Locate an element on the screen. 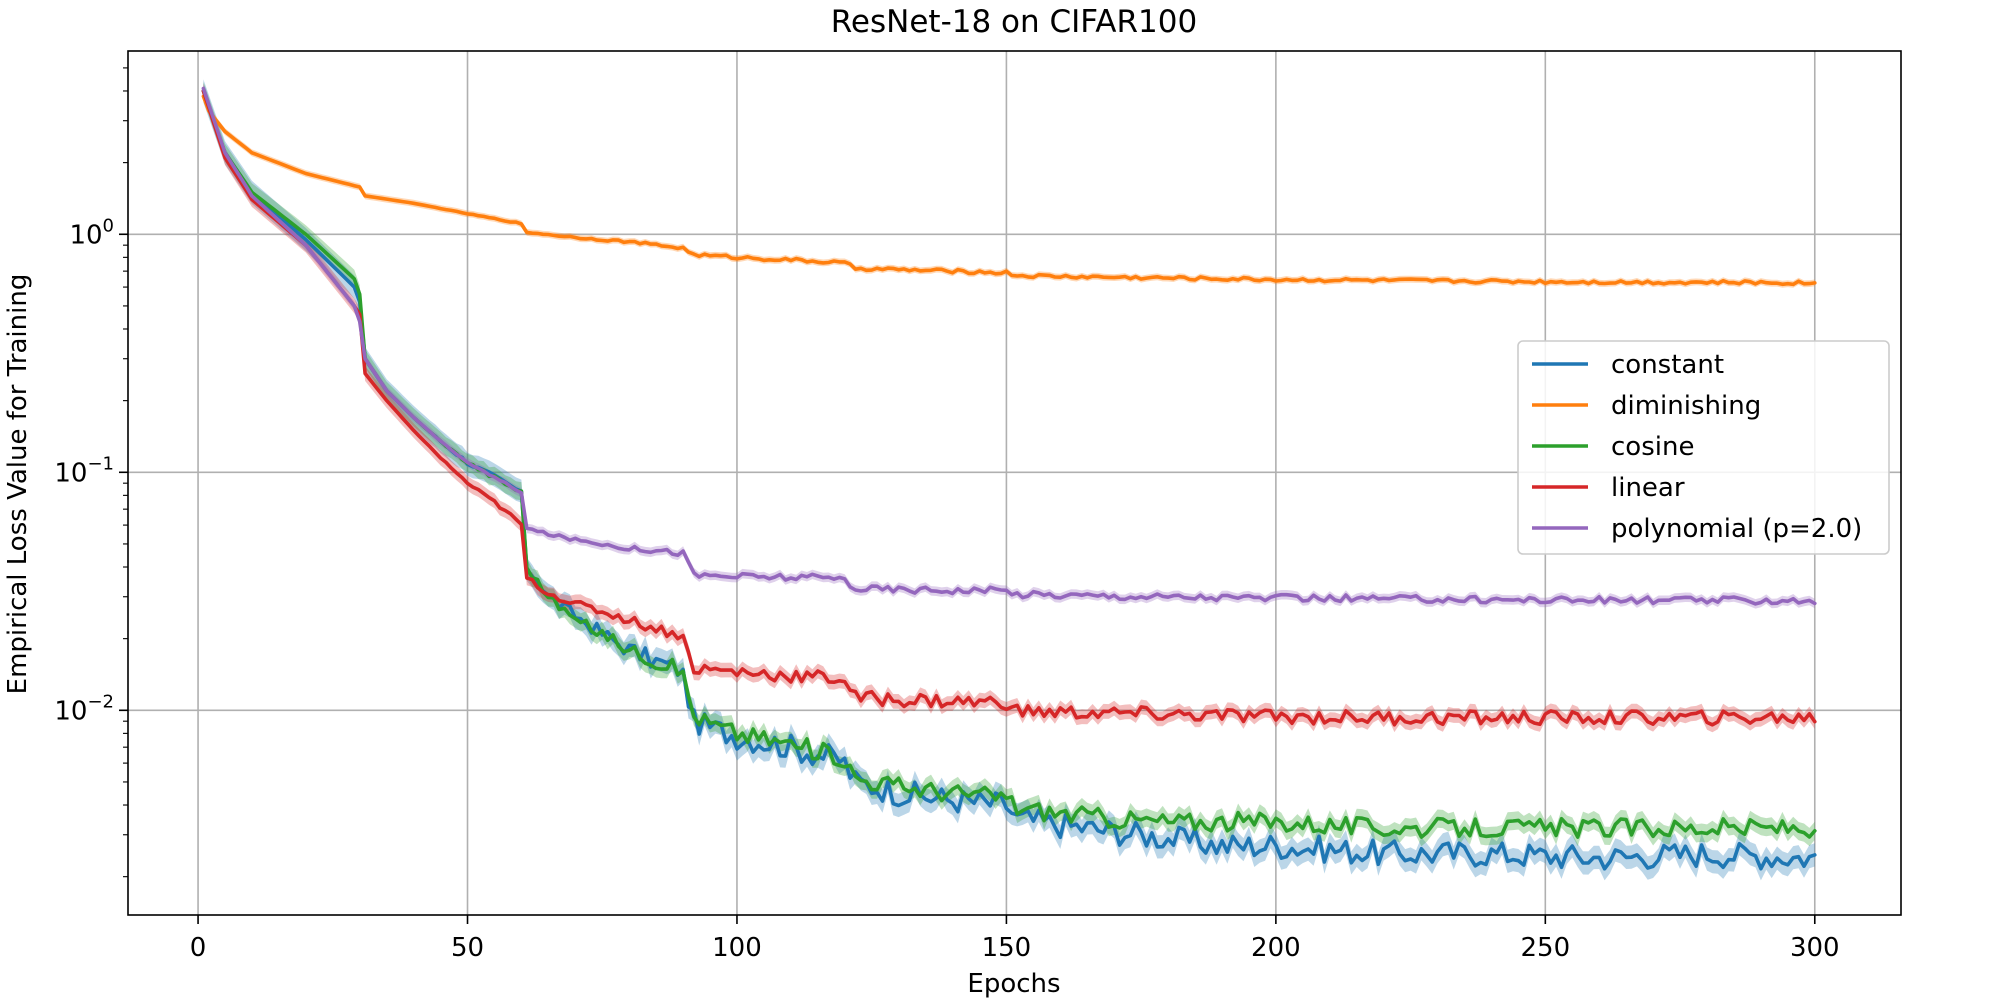 The width and height of the screenshot is (2000, 1000). y-axis-label: Empirical Loss Value for Training is located at coordinates (18, 484).